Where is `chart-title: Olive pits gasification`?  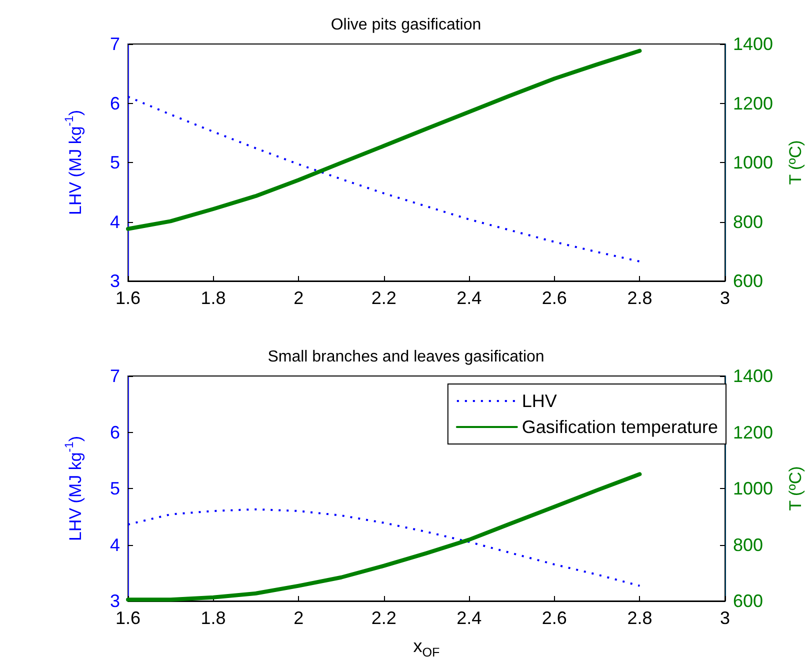 chart-title: Olive pits gasification is located at coordinates (406, 25).